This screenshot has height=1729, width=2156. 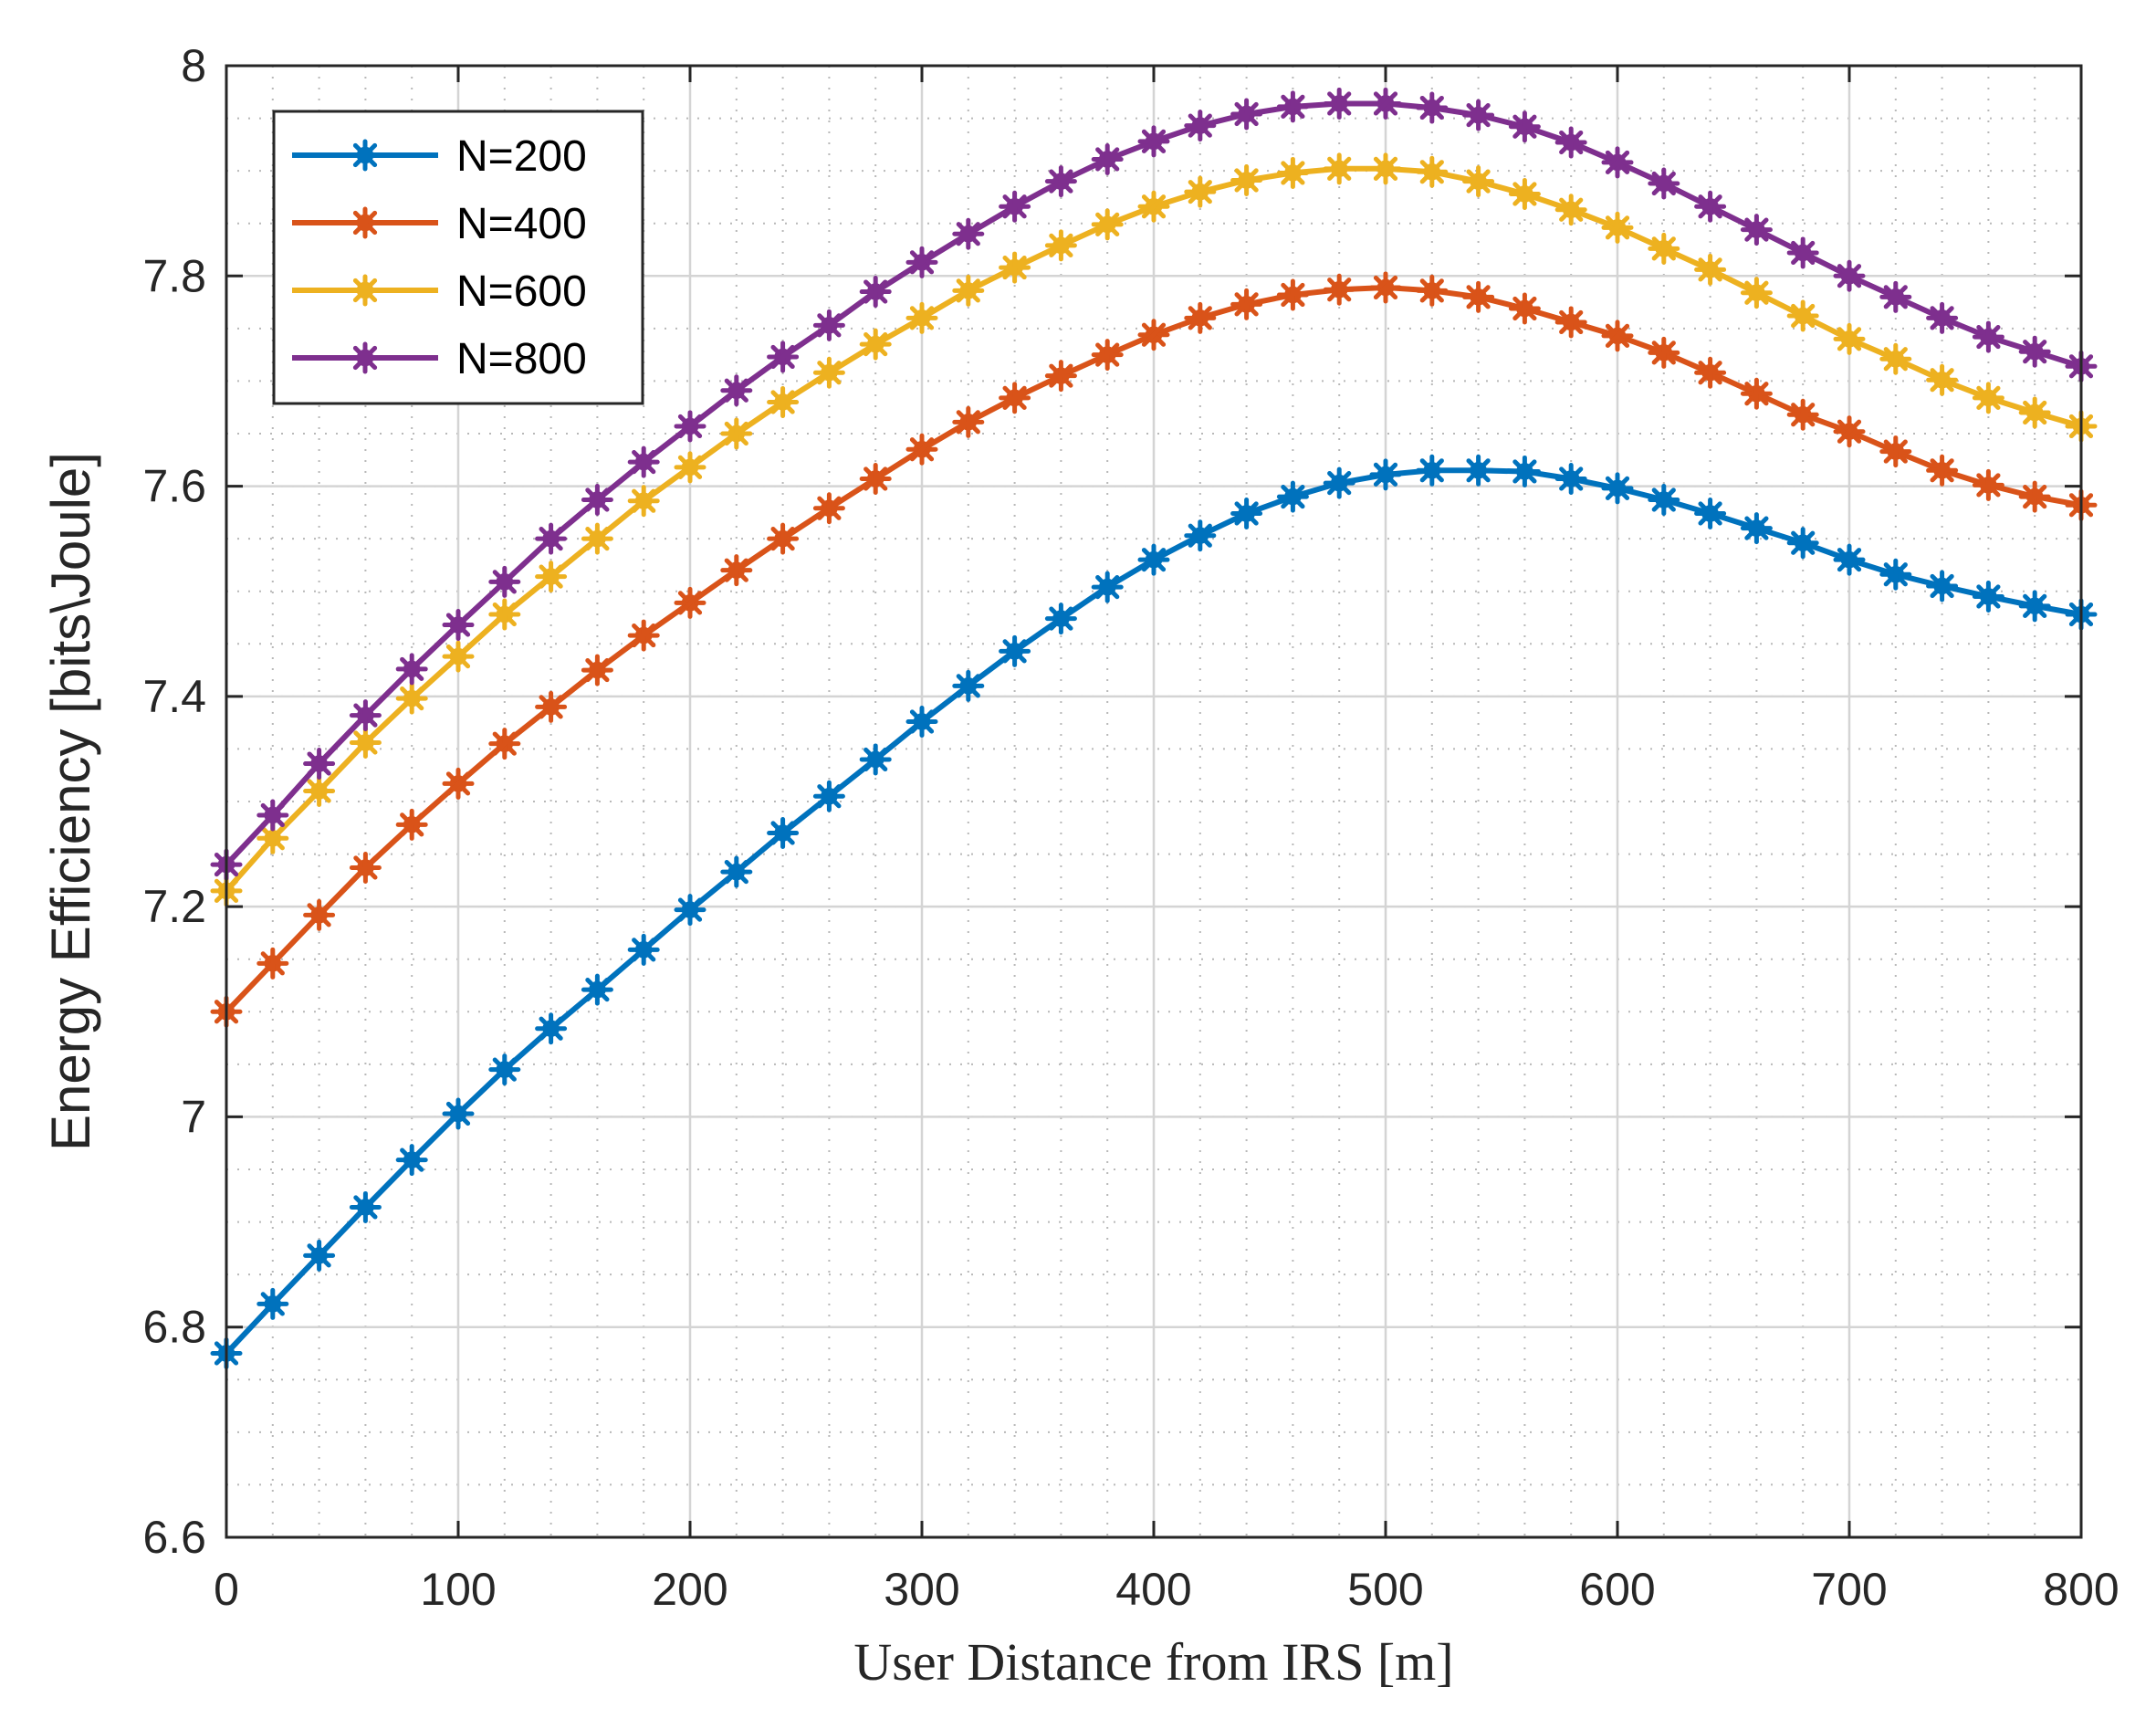 What do you see at coordinates (174, 801) in the screenshot?
I see `y-tick-labels: 6.6 6.8 7 7.2 7.4 7.6 7.8 8` at bounding box center [174, 801].